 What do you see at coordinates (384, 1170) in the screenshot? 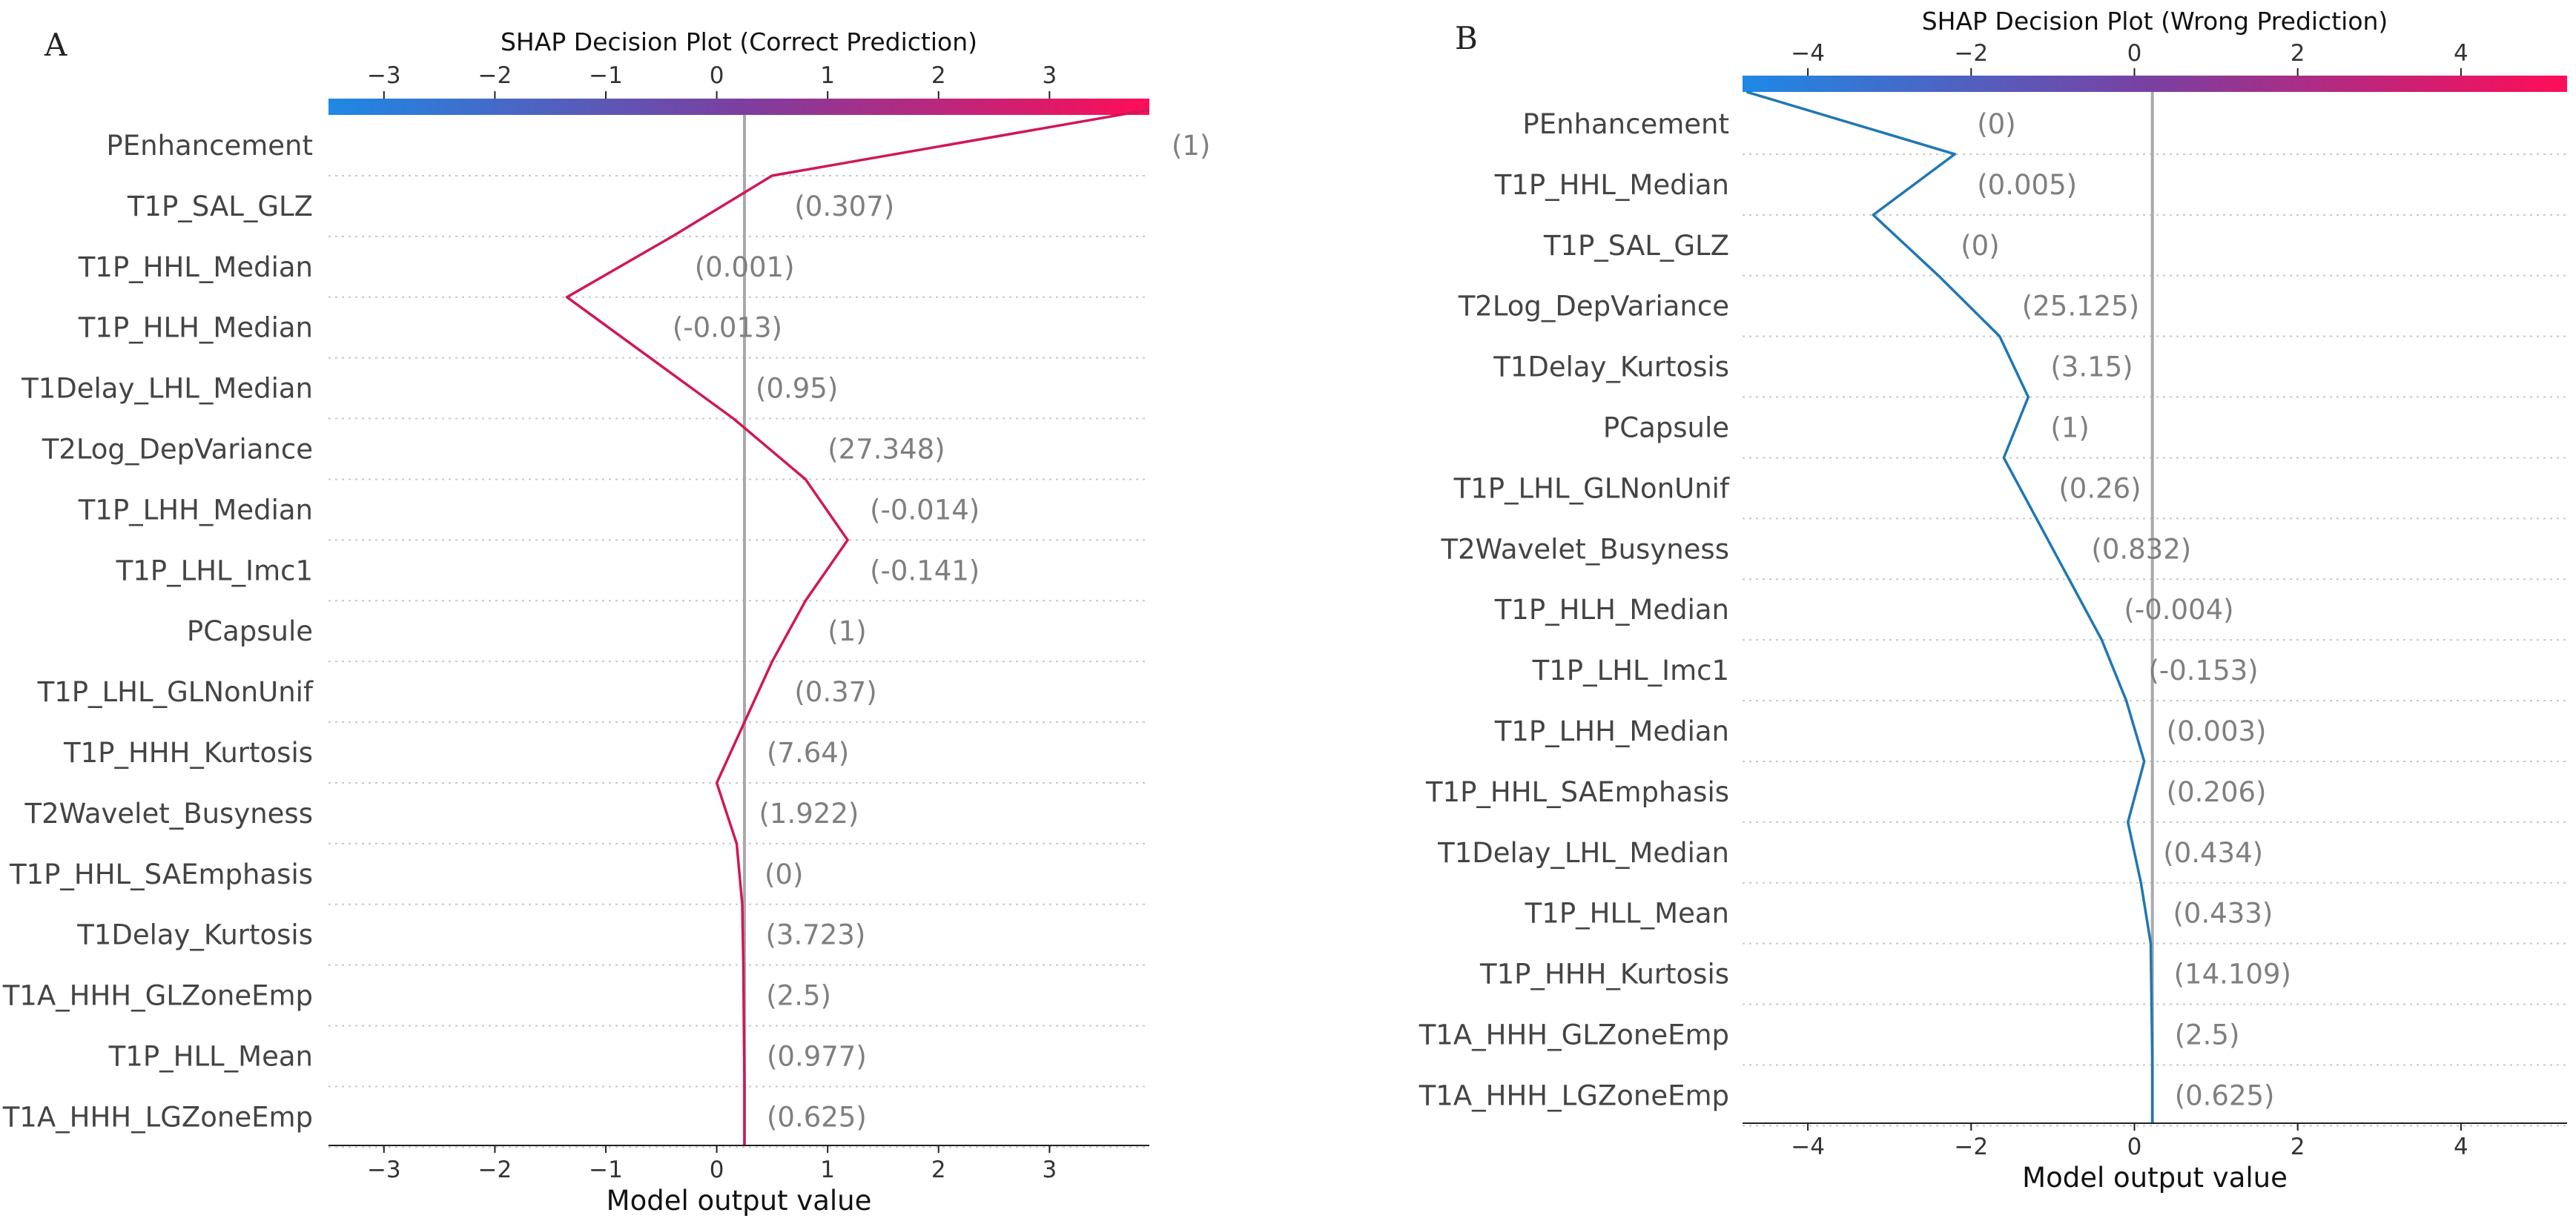
I see `x-tick-label: −3` at bounding box center [384, 1170].